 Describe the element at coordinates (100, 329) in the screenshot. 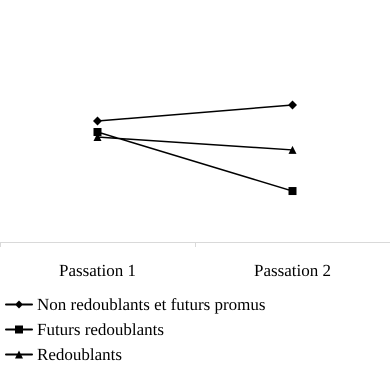

I see `legend-label: Futurs redoublants` at that location.